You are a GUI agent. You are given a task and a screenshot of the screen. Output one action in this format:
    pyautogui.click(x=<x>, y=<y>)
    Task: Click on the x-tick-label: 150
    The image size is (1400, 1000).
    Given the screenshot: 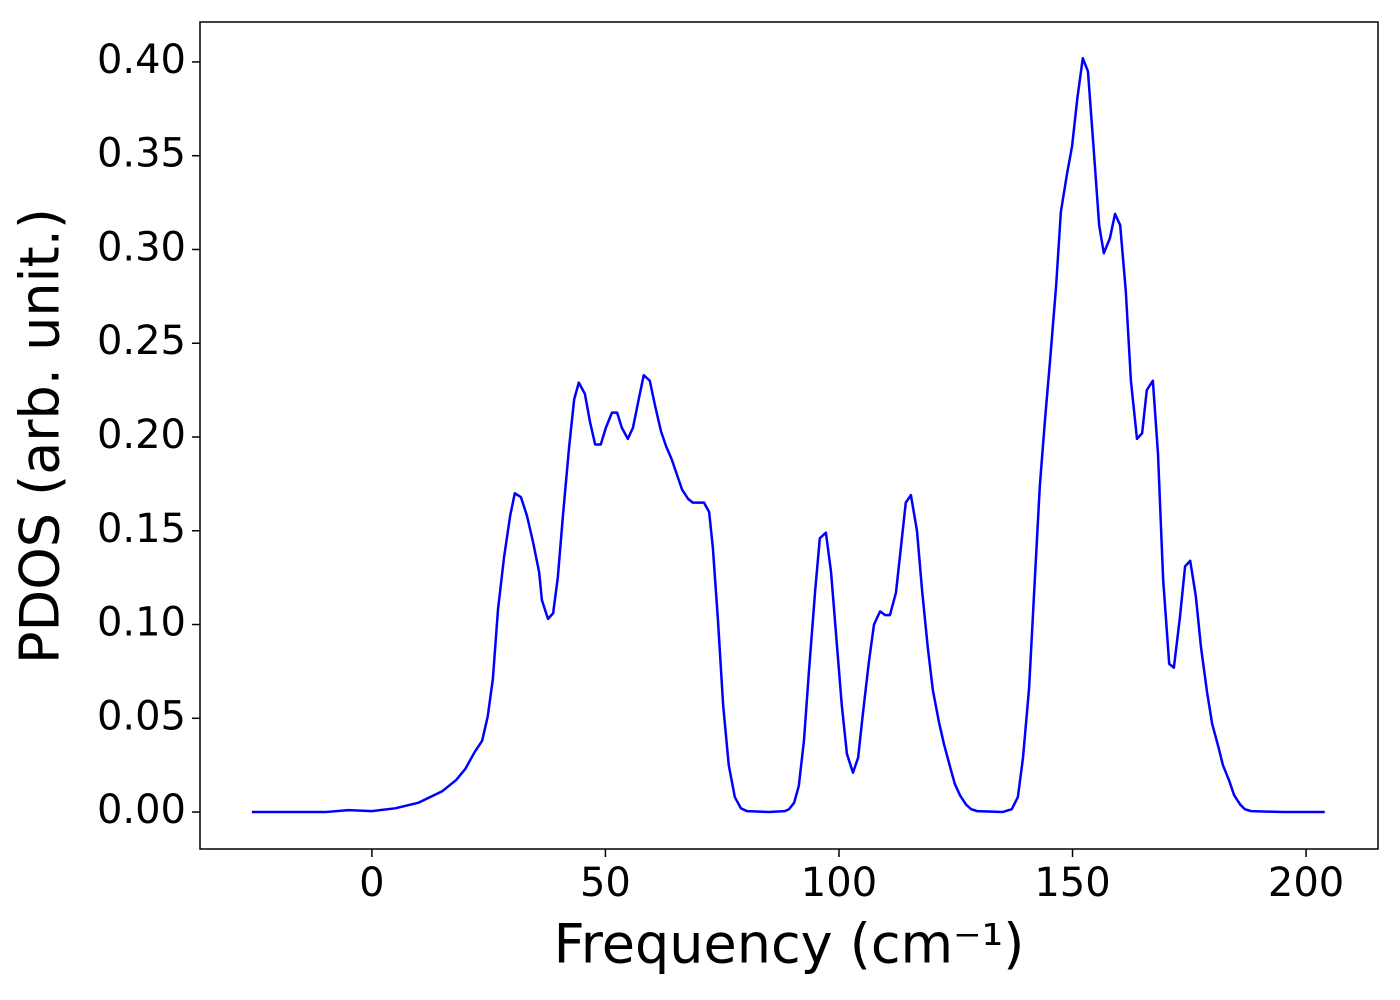 What is the action you would take?
    pyautogui.click(x=1072, y=883)
    